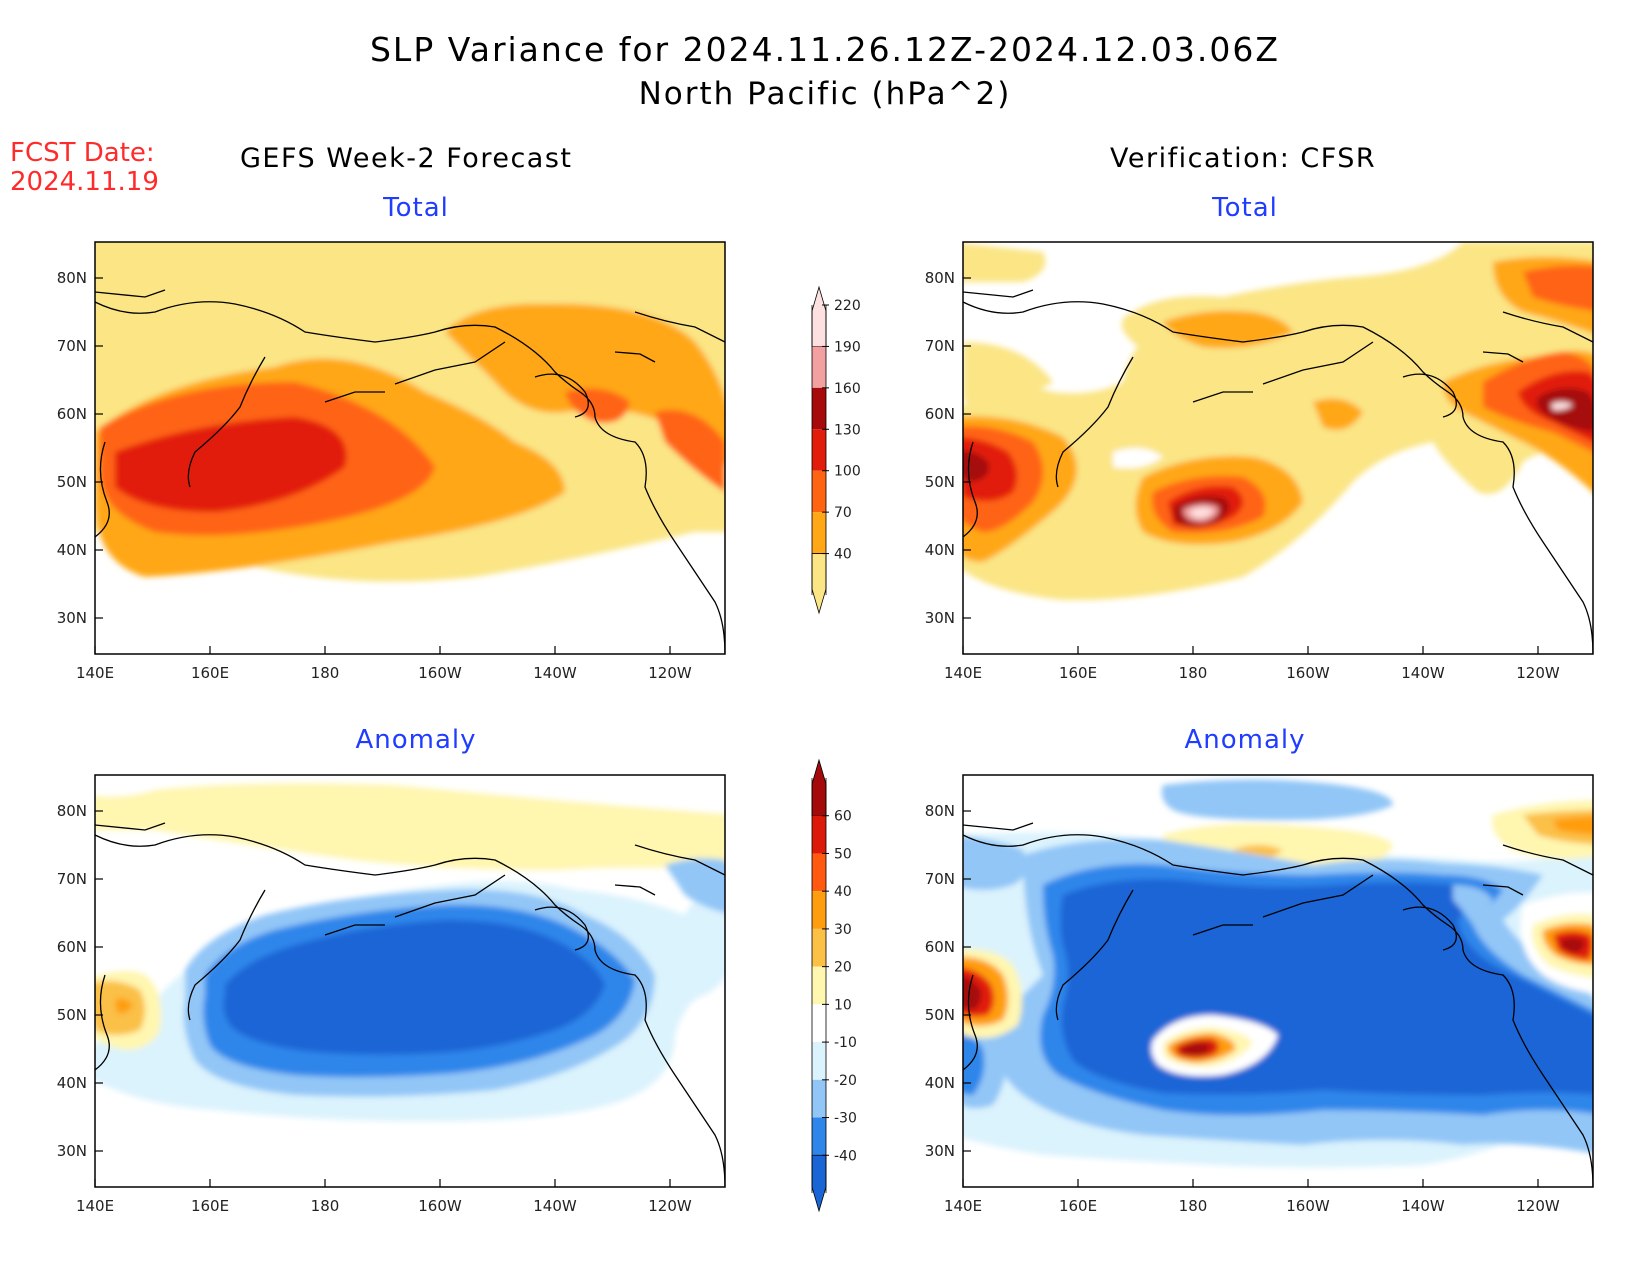 Image resolution: width=1650 pixels, height=1275 pixels. I want to click on colorbar-level-label: 70, so click(843, 513).